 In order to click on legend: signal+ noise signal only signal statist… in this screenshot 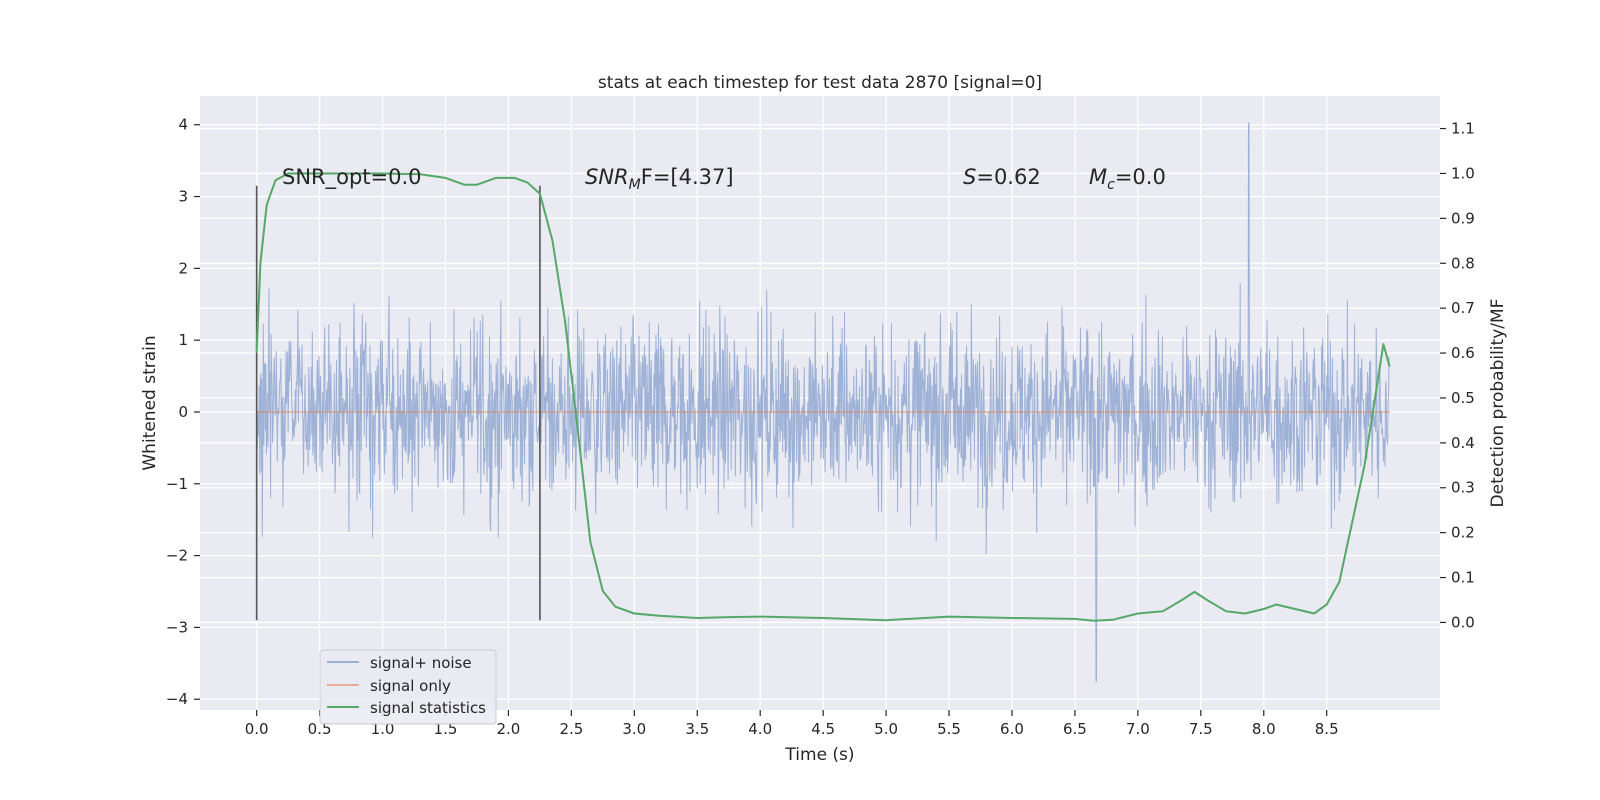, I will do `click(408, 687)`.